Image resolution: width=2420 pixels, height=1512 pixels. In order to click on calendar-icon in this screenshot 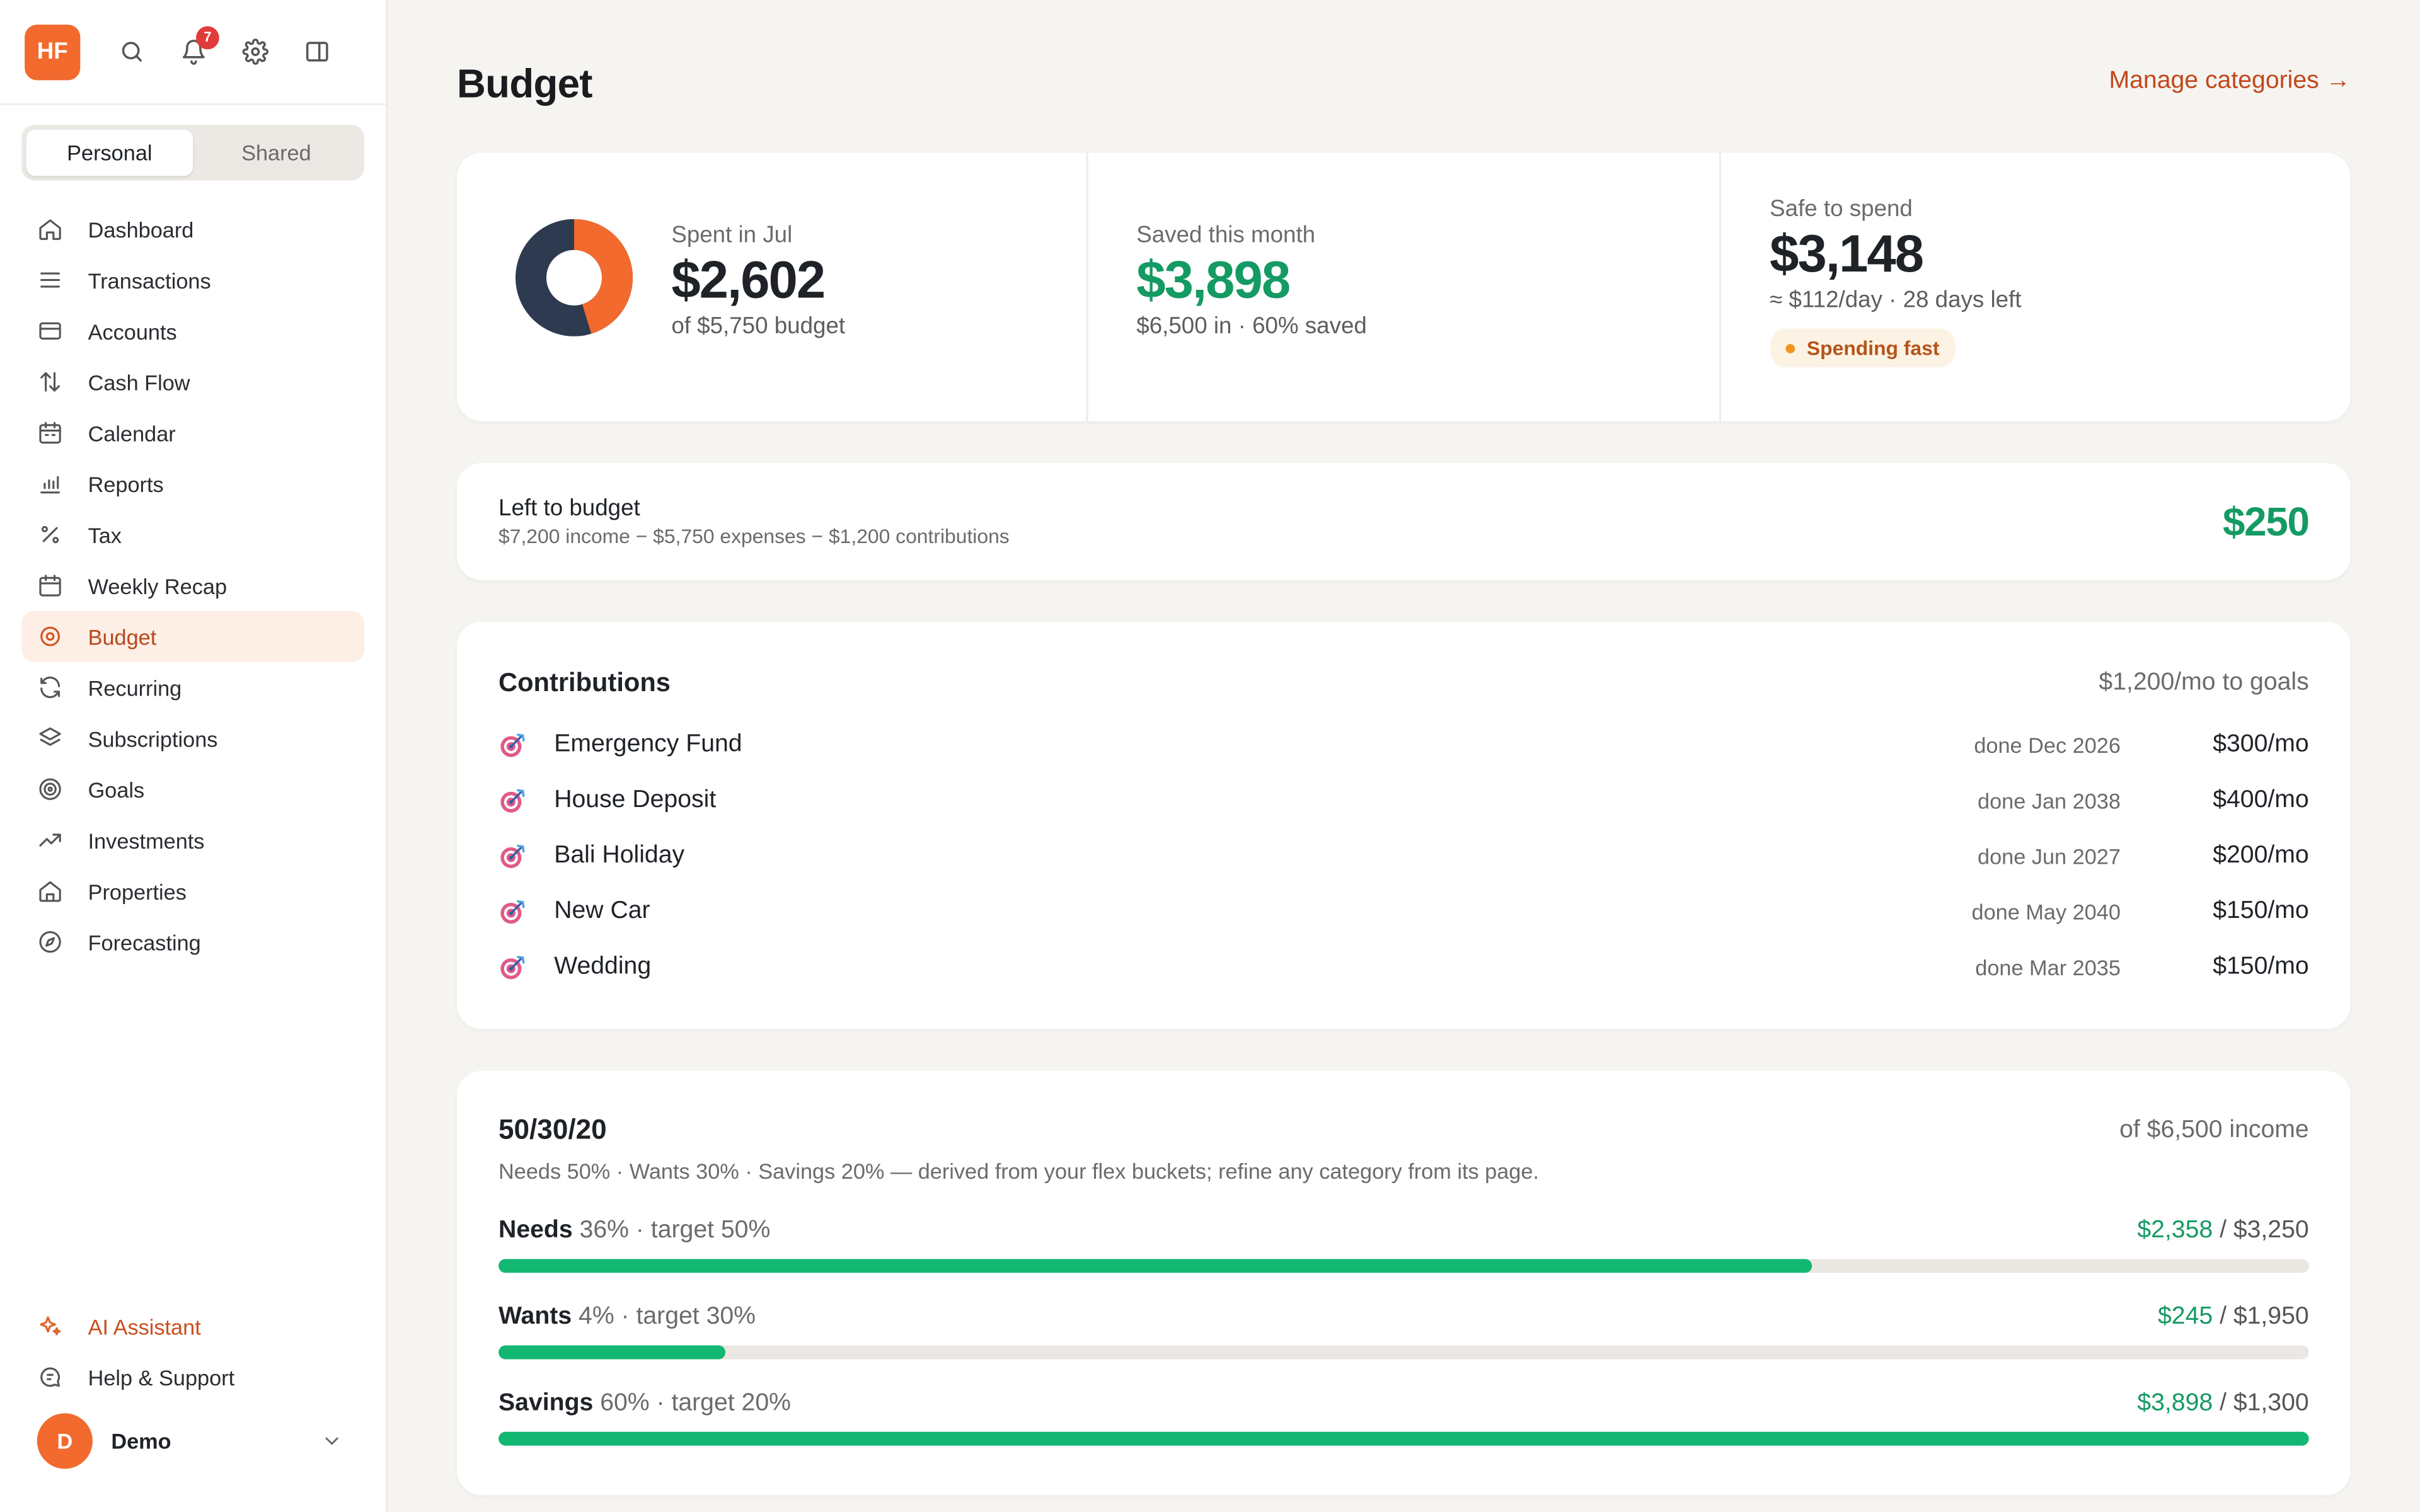, I will do `click(50, 432)`.